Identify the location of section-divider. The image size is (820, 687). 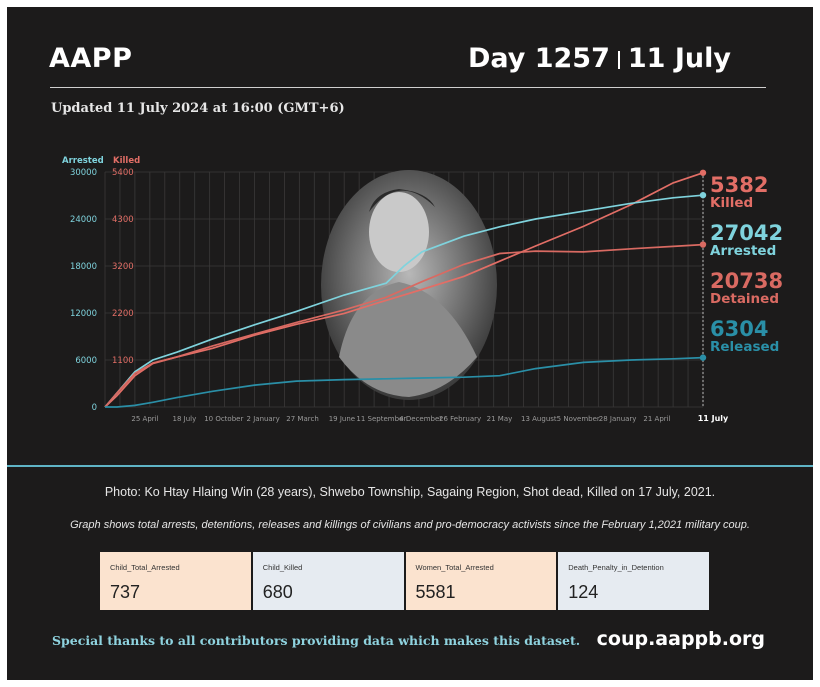
(410, 466).